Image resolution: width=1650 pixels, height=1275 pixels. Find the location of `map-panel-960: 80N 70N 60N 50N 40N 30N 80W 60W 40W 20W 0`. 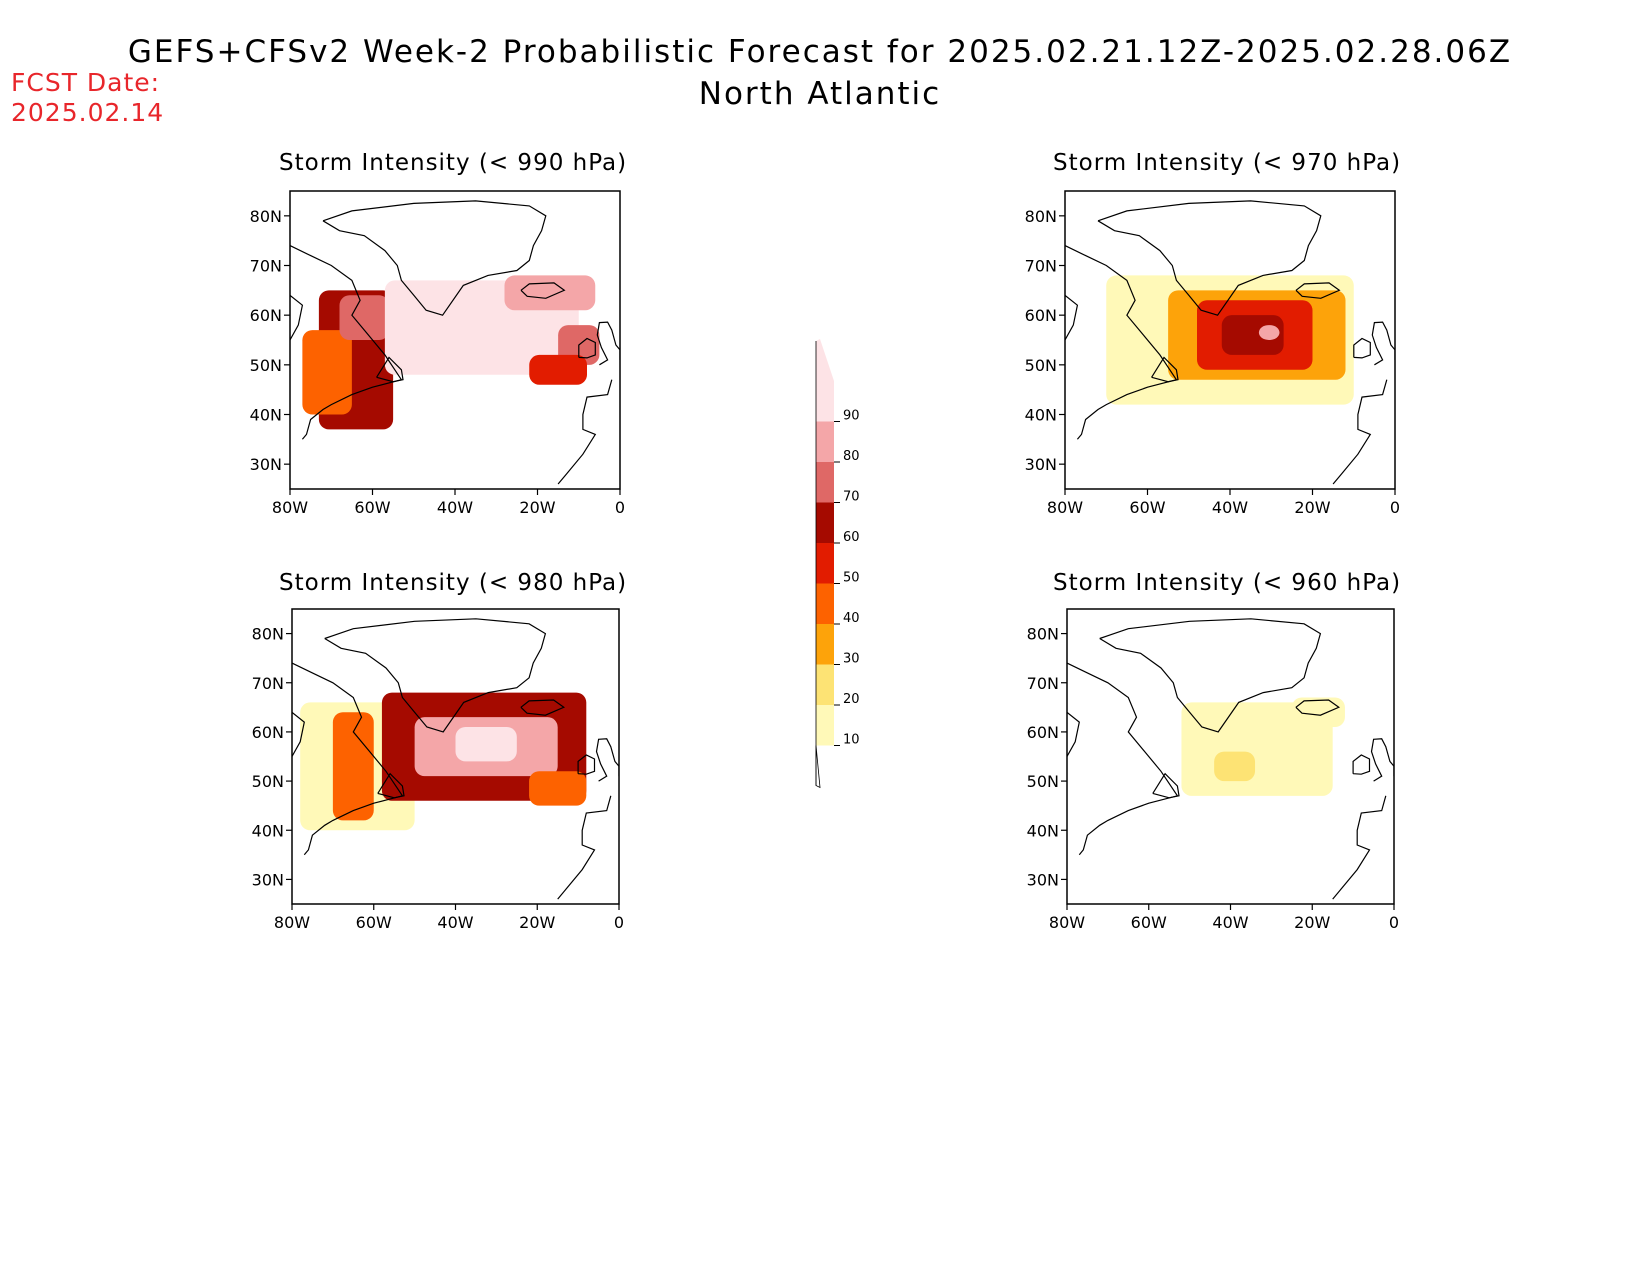

map-panel-960: 80N 70N 60N 50N 40N 30N 80W 60W 40W 20W 0 is located at coordinates (1213, 770).